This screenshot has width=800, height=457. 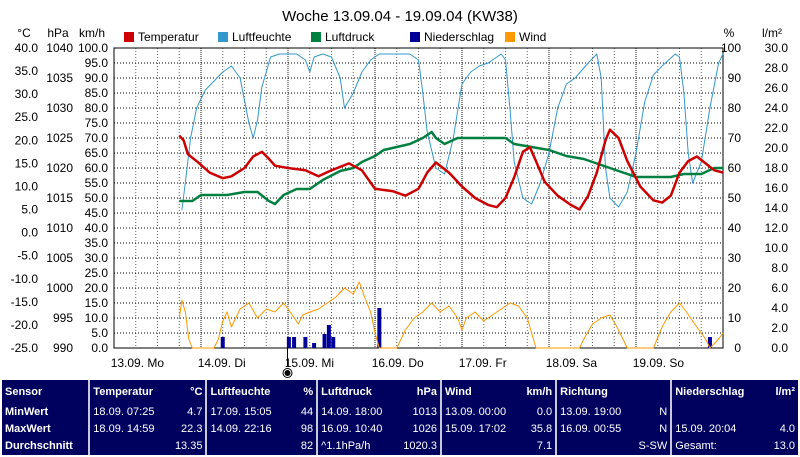 I want to click on tick-label-kmh: 15.0, so click(x=97, y=303).